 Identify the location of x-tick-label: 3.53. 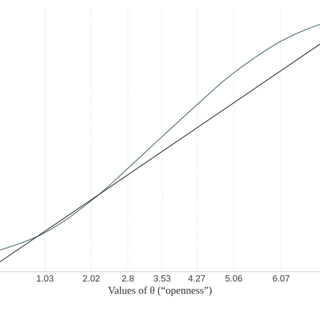
(162, 278).